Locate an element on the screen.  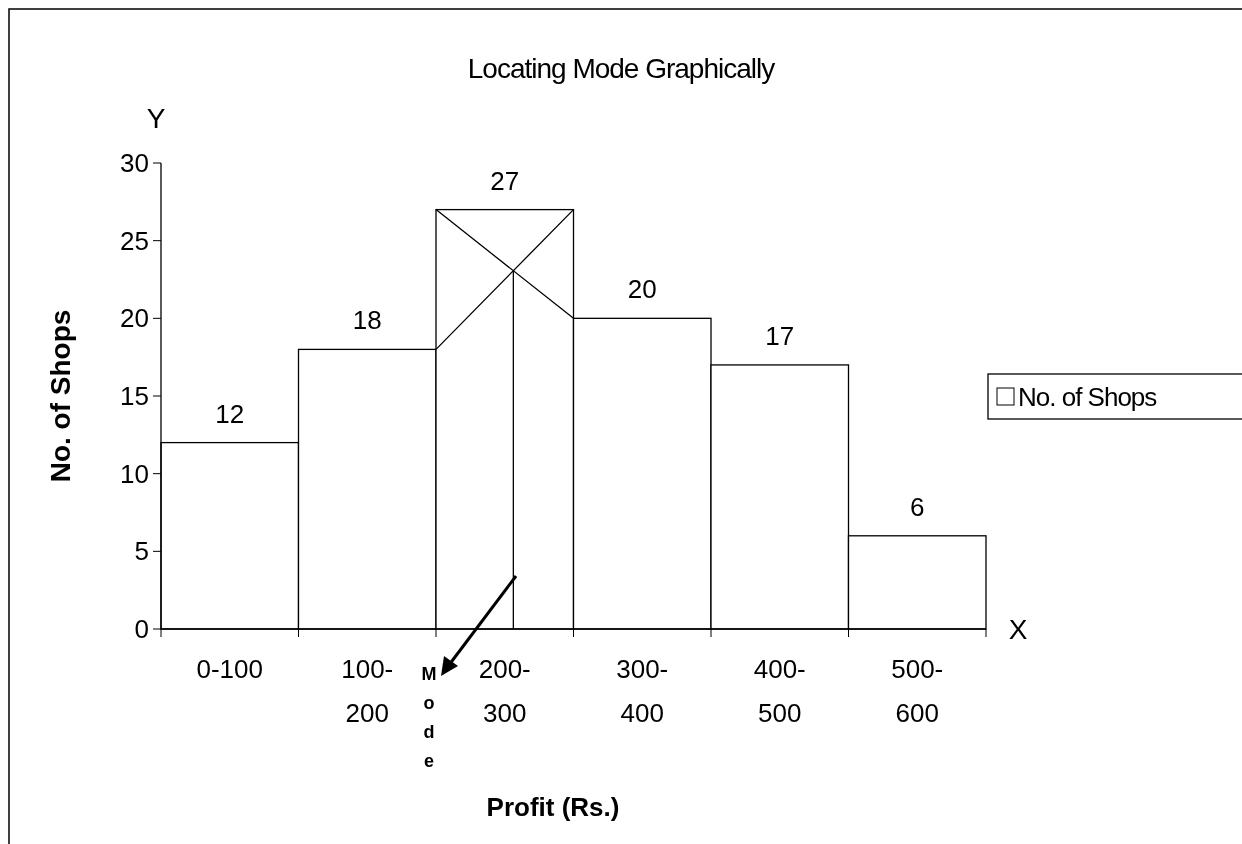
data-label: 12 is located at coordinates (230, 413).